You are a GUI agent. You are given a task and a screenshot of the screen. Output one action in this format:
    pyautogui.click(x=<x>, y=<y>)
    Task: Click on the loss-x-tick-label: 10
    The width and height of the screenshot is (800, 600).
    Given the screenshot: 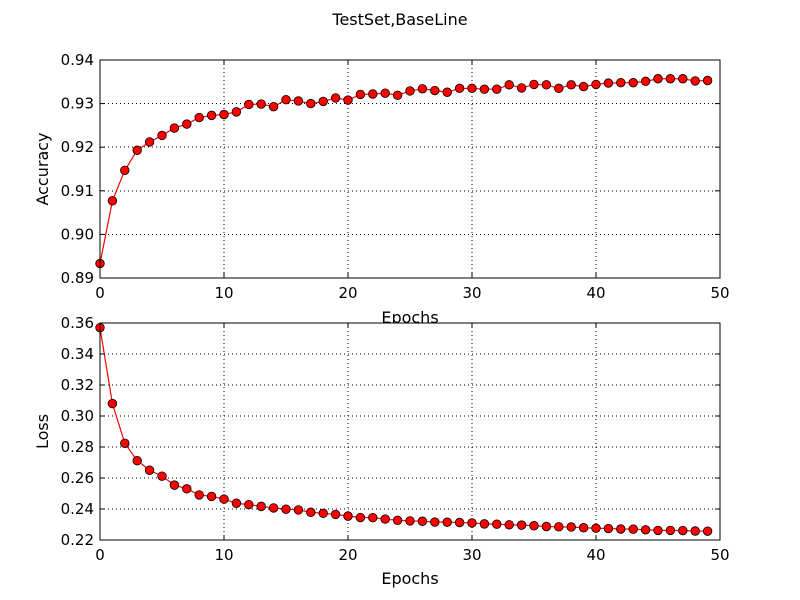 What is the action you would take?
    pyautogui.click(x=223, y=555)
    